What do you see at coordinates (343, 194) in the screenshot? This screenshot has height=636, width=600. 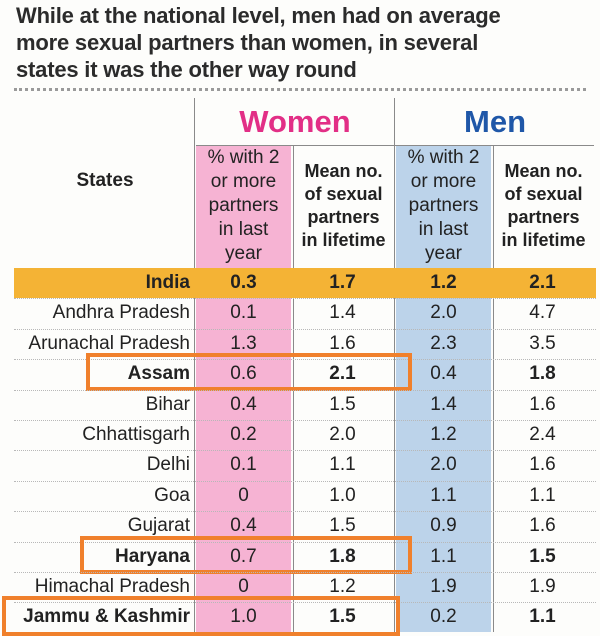 I see `header-line: of sexual` at bounding box center [343, 194].